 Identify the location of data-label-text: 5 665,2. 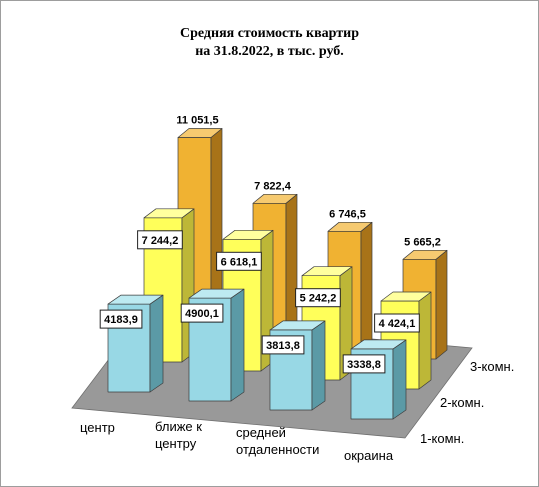
(422, 242).